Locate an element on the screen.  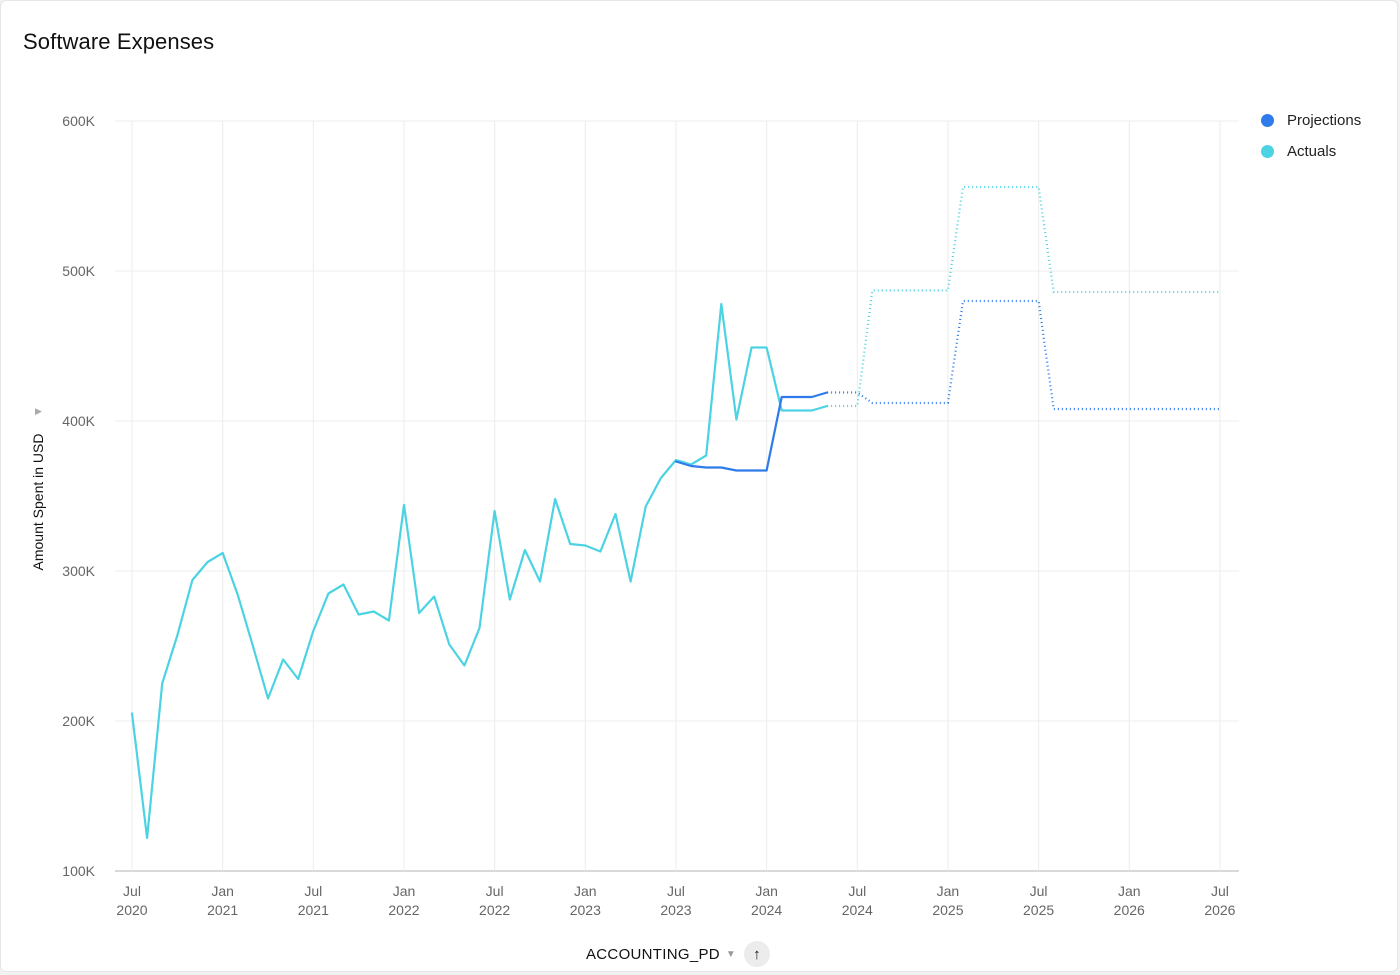
x-tick-label-year: 2020 is located at coordinates (131, 910).